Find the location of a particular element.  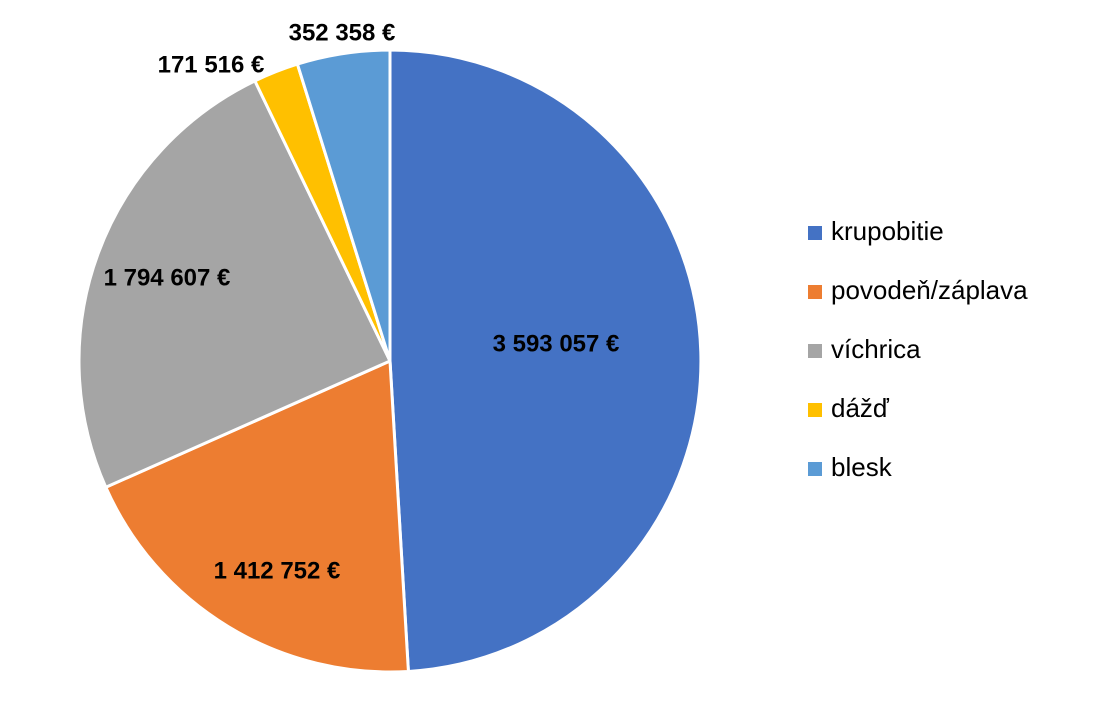

data-label-5: 352 358 € is located at coordinates (342, 32).